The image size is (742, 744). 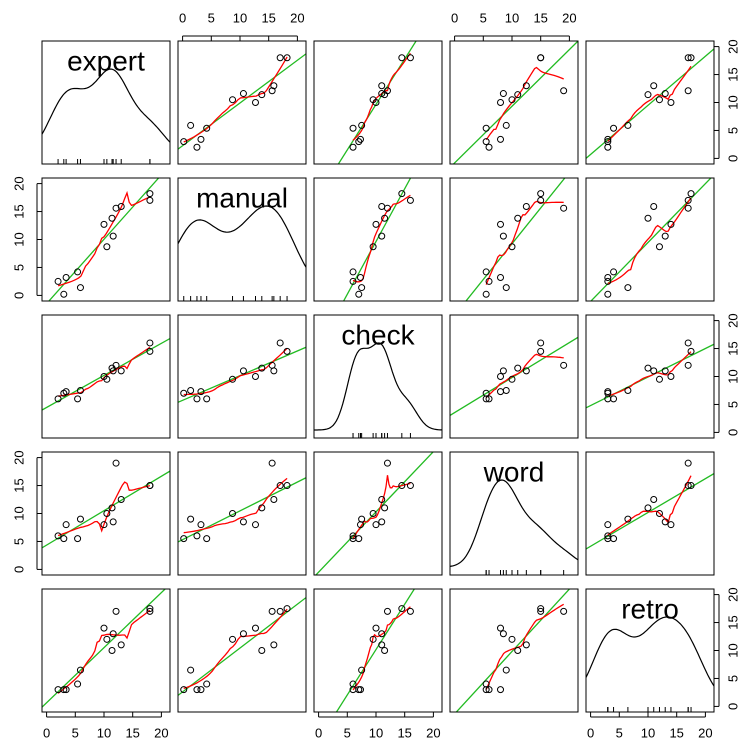 I want to click on y-tick-label: 0, so click(x=732, y=432).